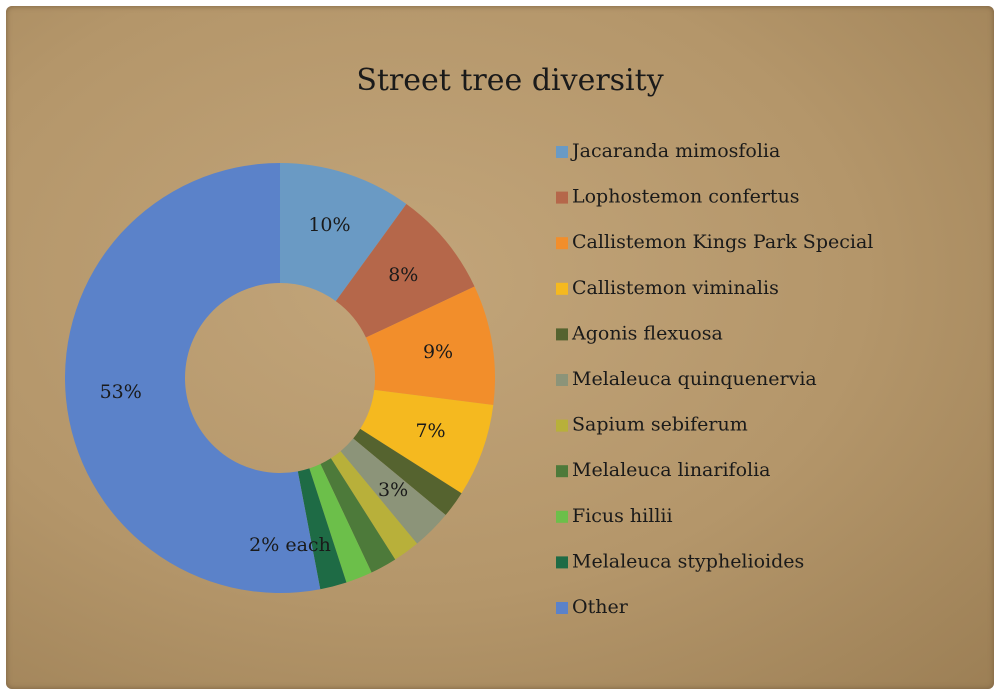 This screenshot has height=695, width=1000. What do you see at coordinates (675, 151) in the screenshot?
I see `legend-label: Jacaranda mimosfolia` at bounding box center [675, 151].